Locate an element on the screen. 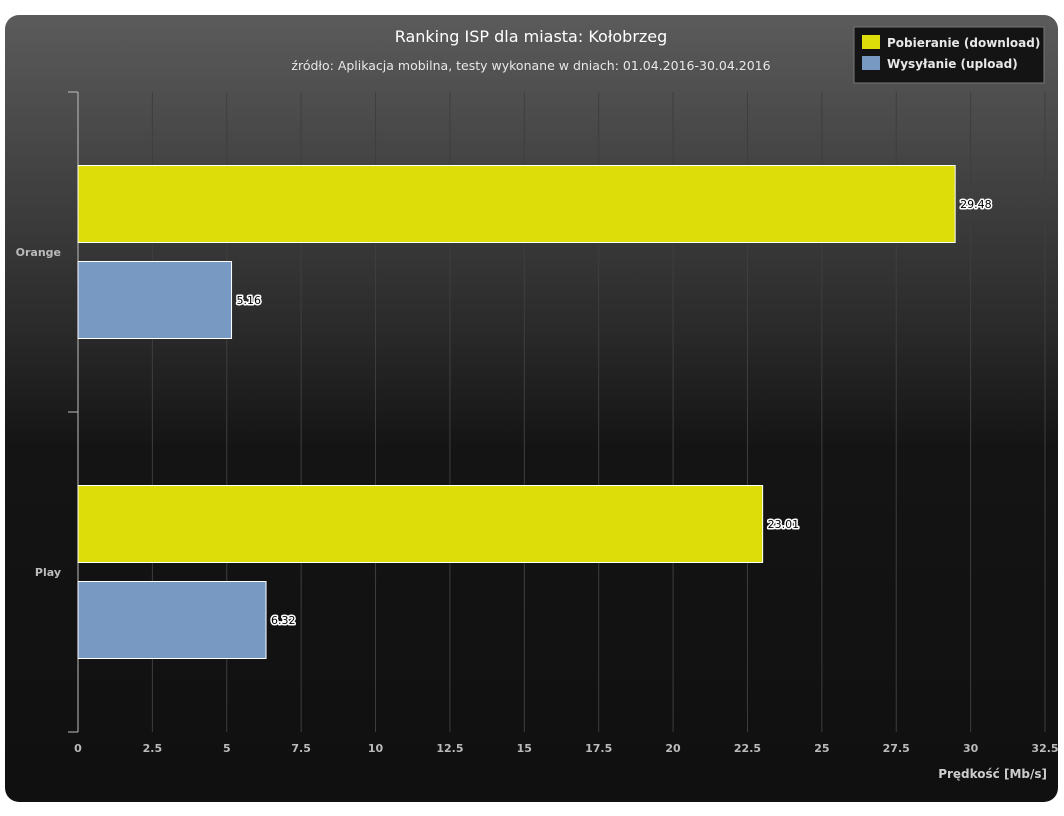 The width and height of the screenshot is (1064, 816). data-label: 5.16 is located at coordinates (249, 300).